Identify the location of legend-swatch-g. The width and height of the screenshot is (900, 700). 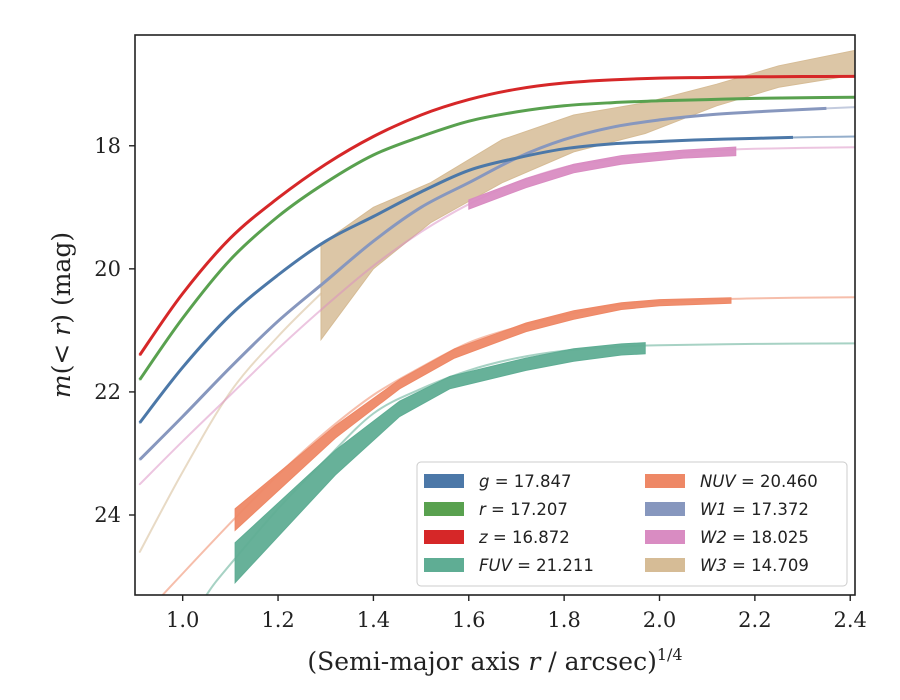
(444, 481).